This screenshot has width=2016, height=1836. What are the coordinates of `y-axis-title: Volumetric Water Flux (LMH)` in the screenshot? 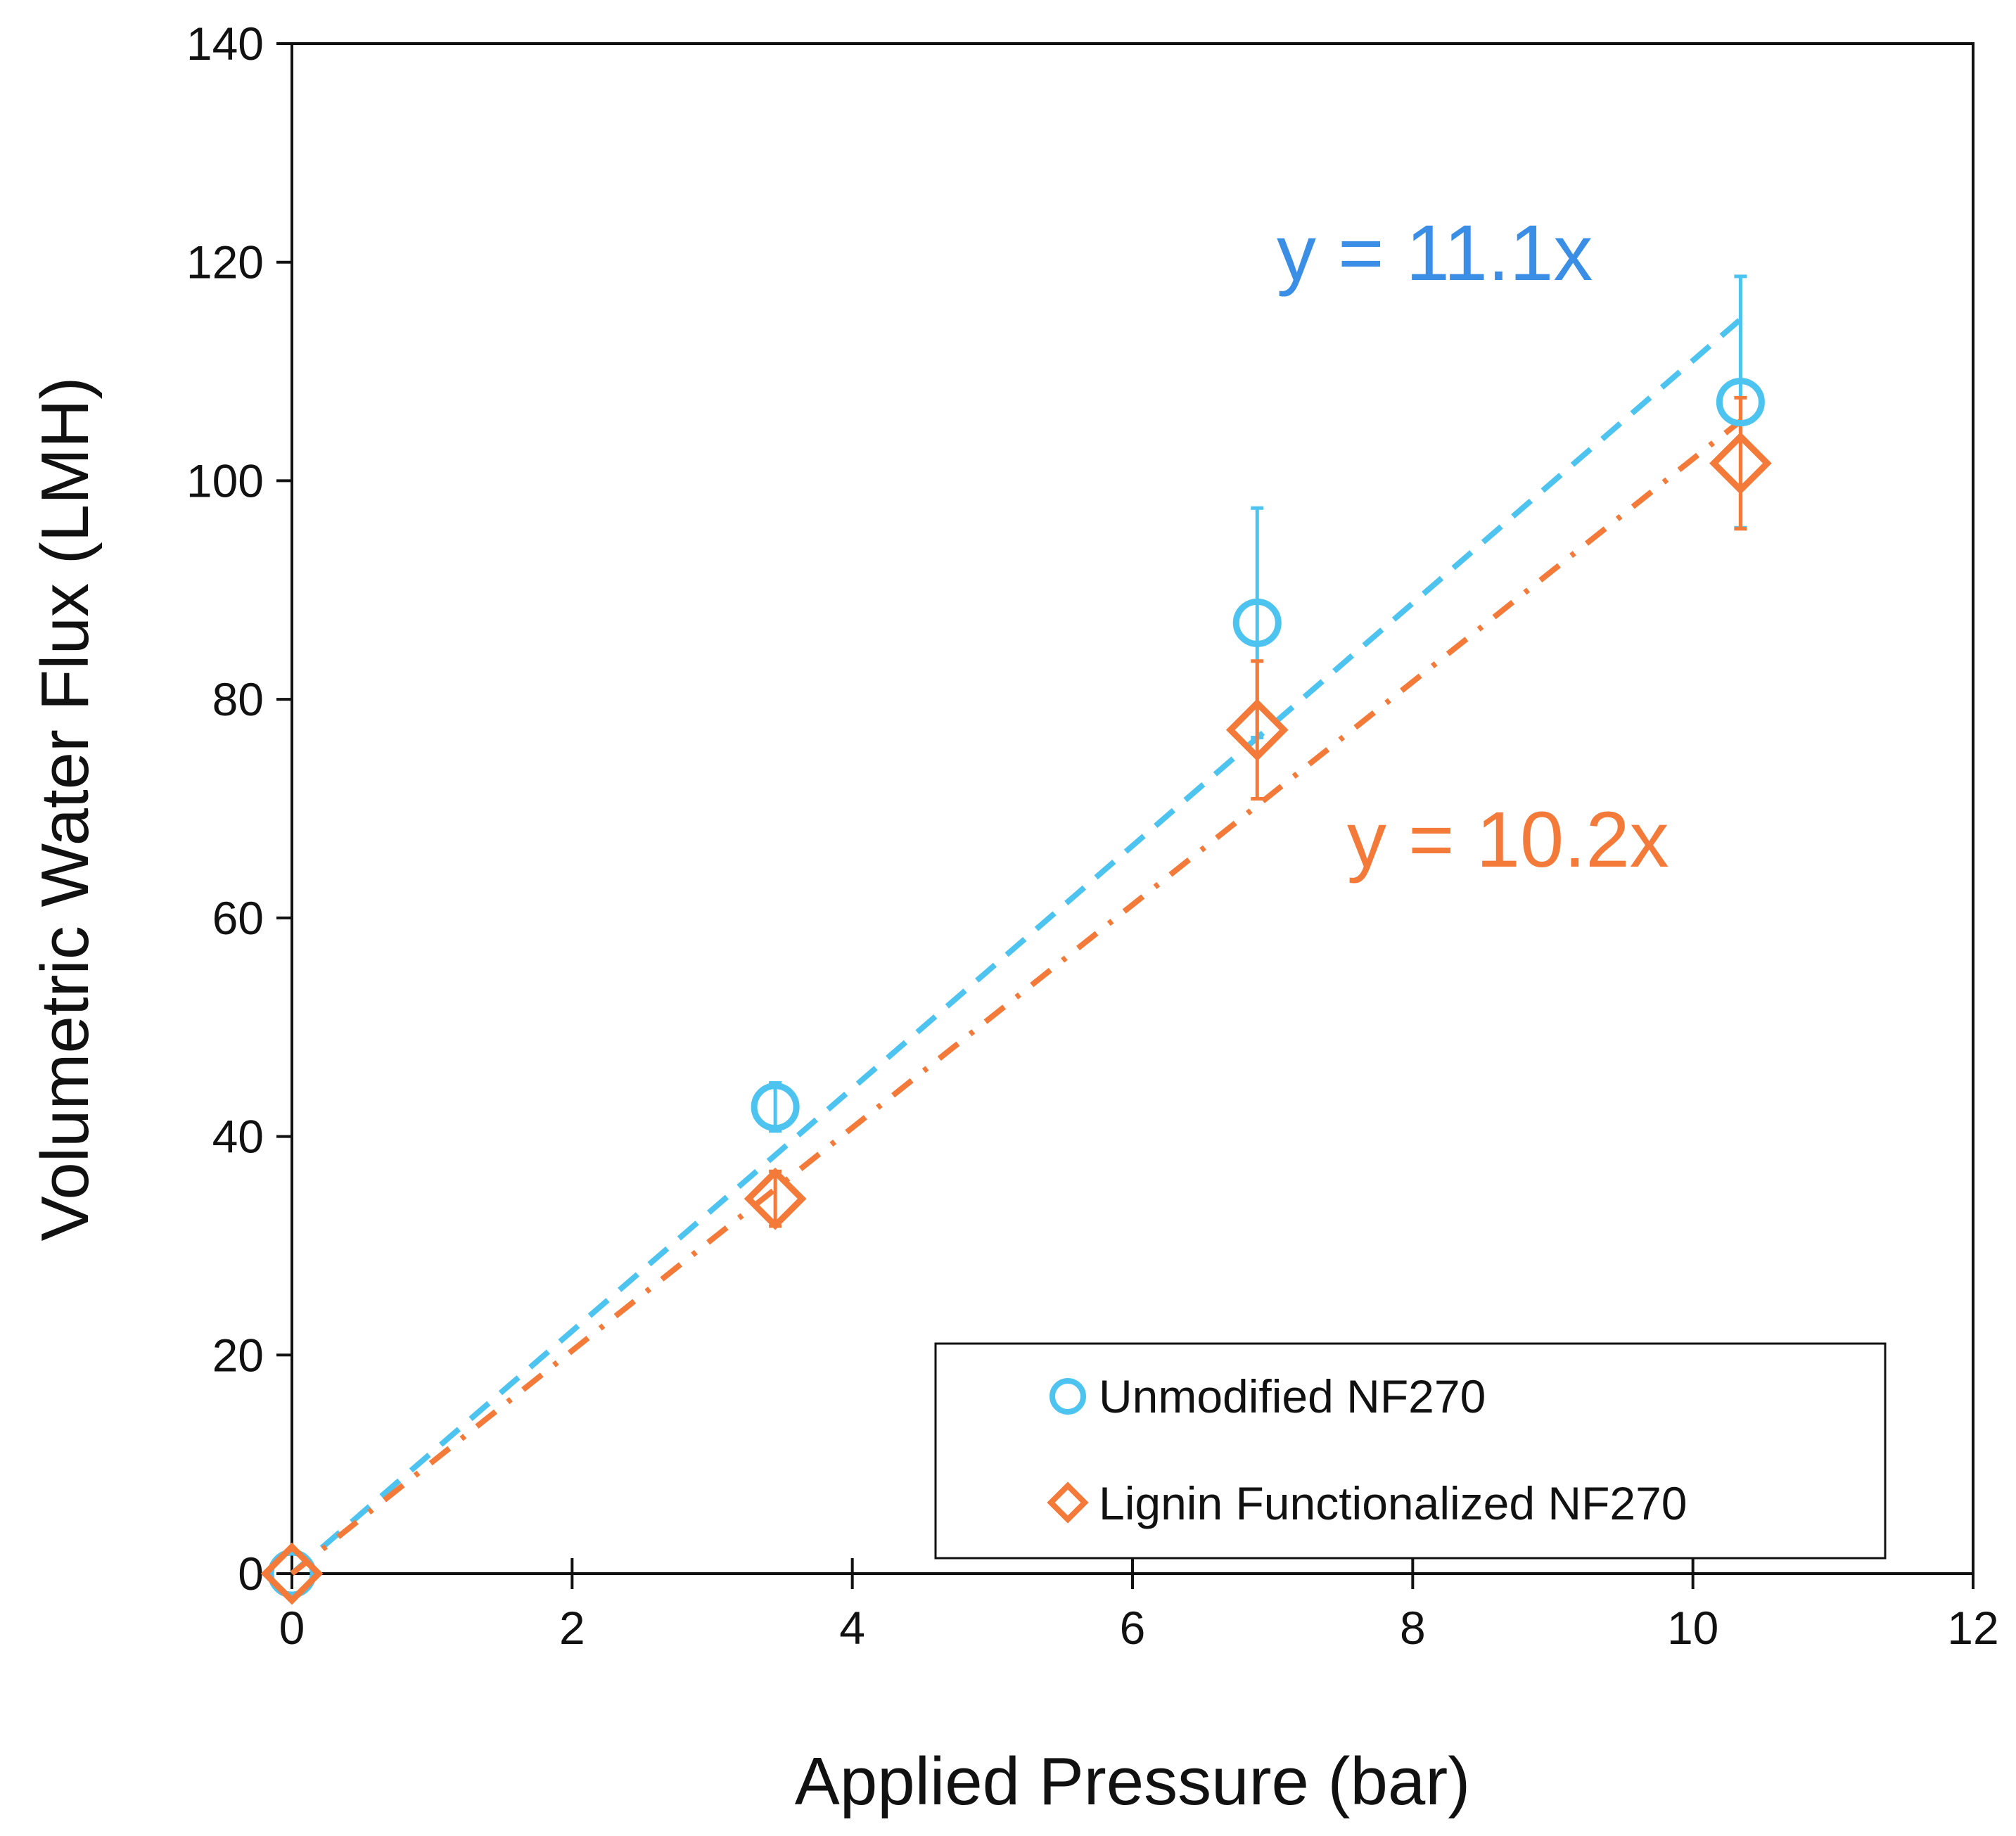 It's located at (65, 809).